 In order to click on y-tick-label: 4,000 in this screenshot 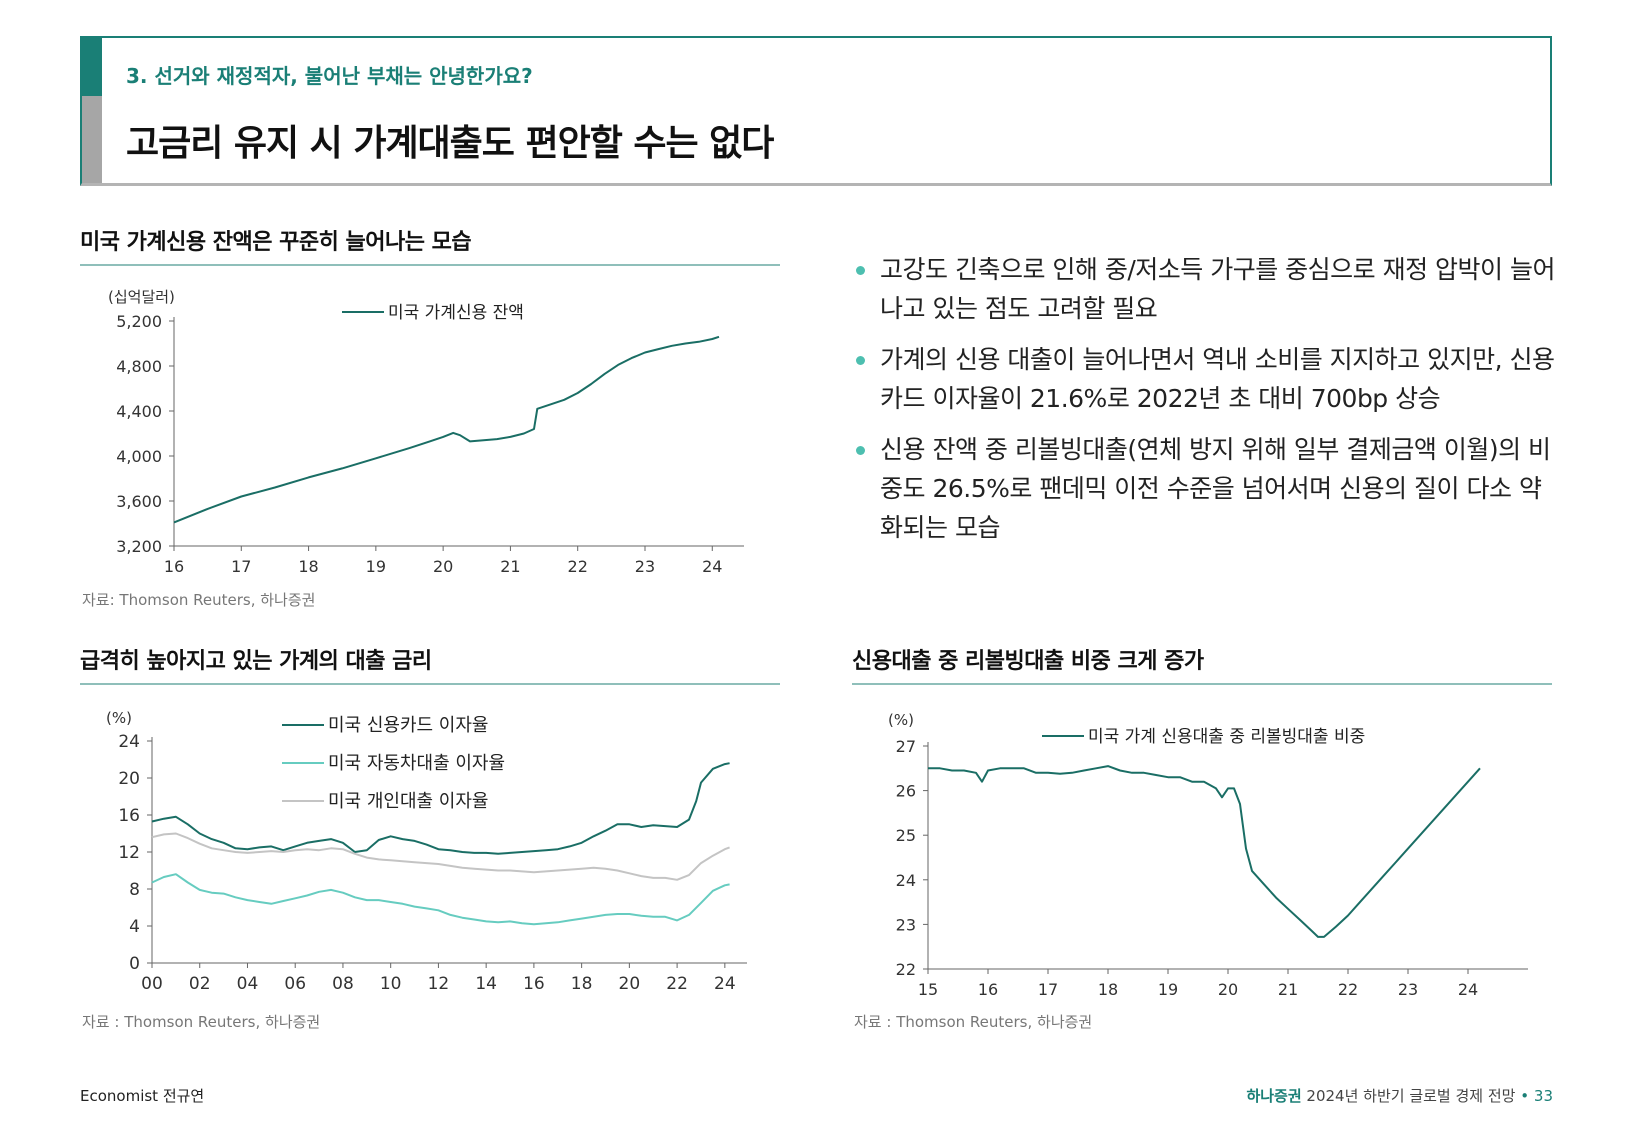, I will do `click(139, 456)`.